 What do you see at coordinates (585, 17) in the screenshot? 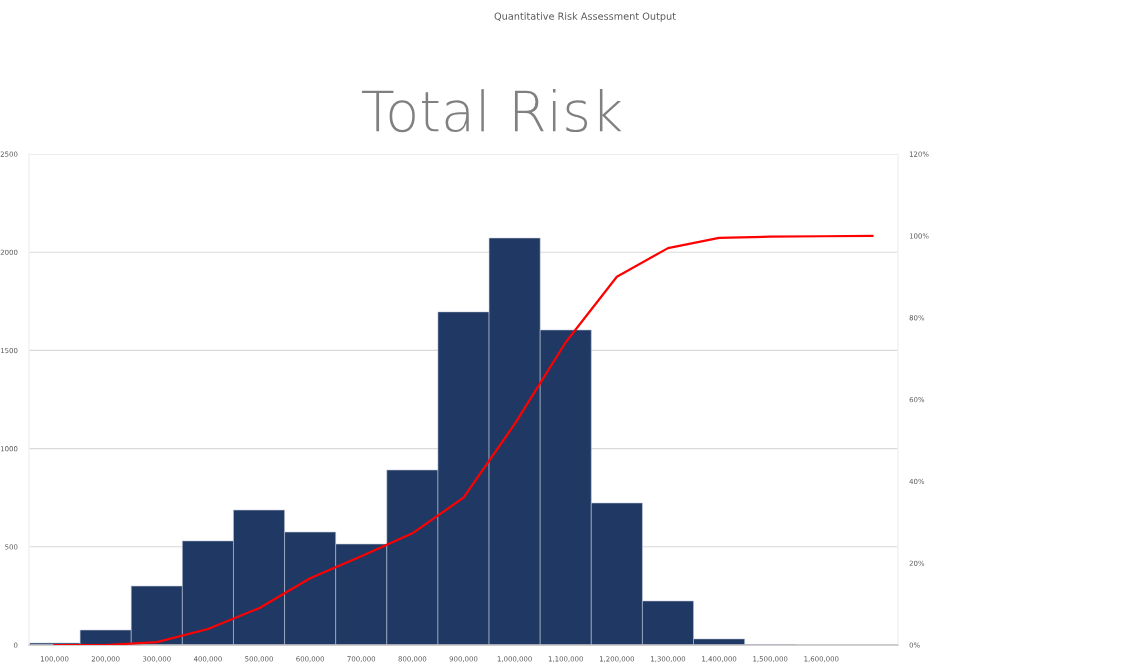
I see `chart-title: Quantitative Risk Assessment Output` at bounding box center [585, 17].